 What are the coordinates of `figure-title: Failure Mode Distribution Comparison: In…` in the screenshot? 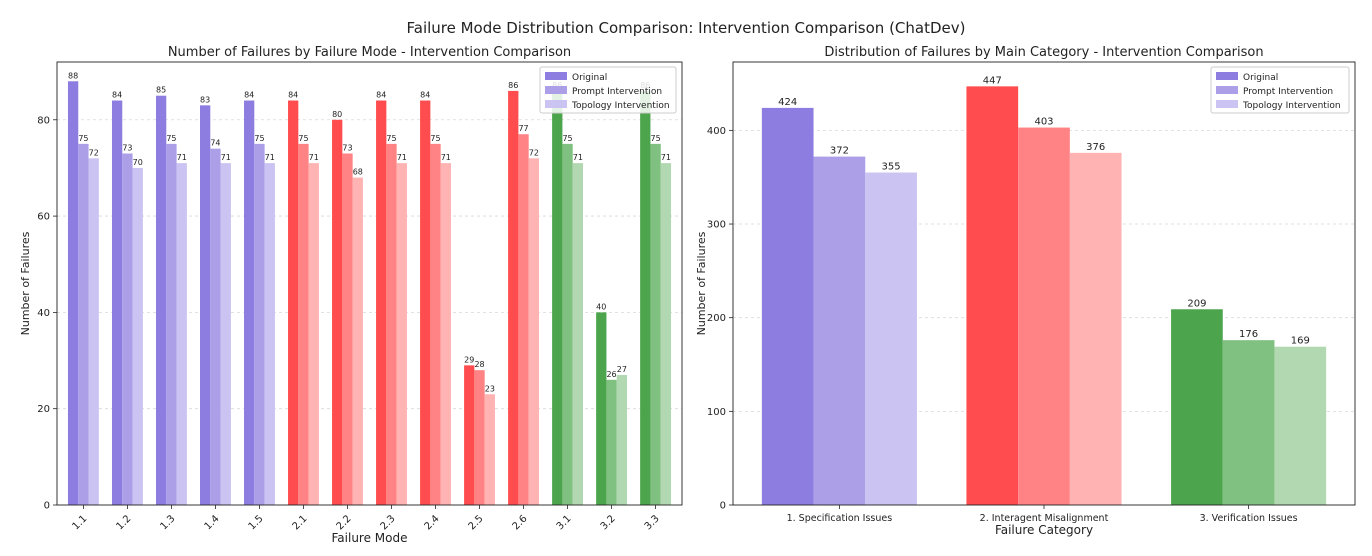 It's located at (686, 28).